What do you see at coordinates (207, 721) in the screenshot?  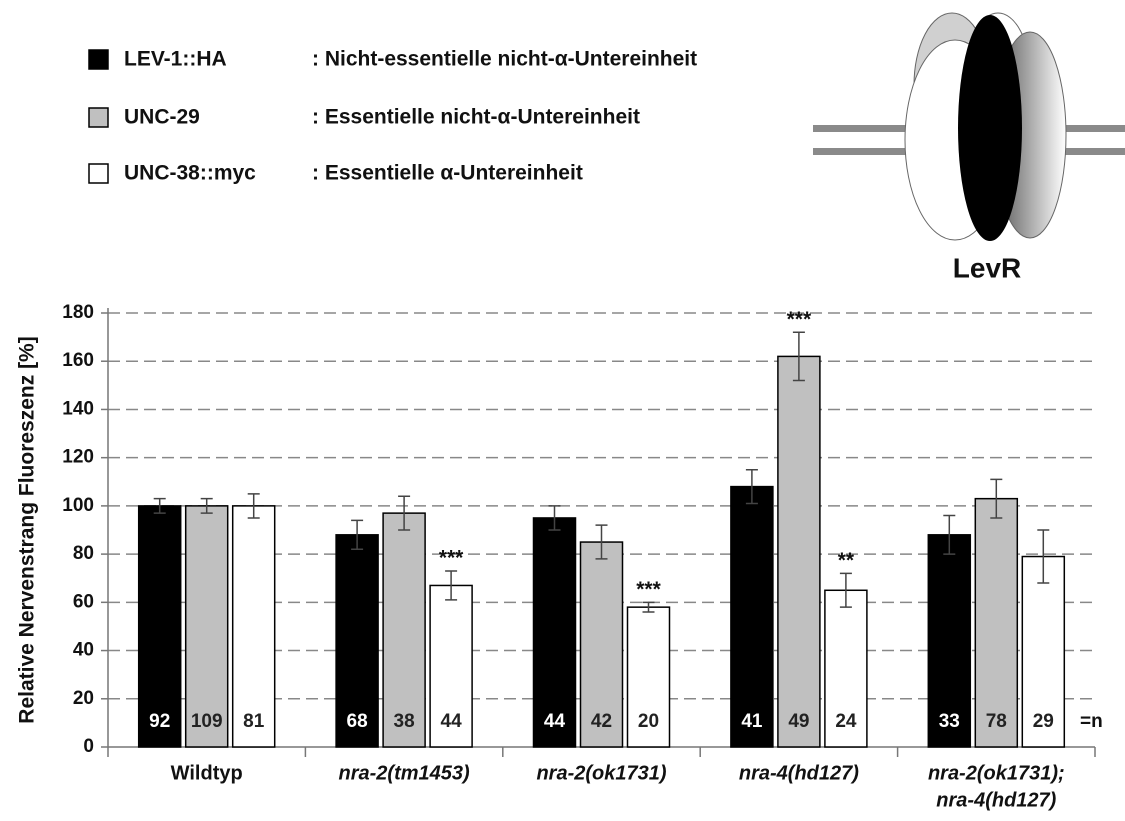 I see `n-label: 109` at bounding box center [207, 721].